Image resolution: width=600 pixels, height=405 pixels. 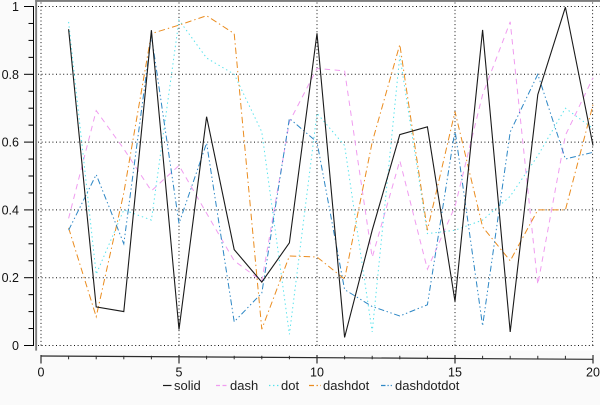 I want to click on svg-text: 1, so click(x=15, y=7).